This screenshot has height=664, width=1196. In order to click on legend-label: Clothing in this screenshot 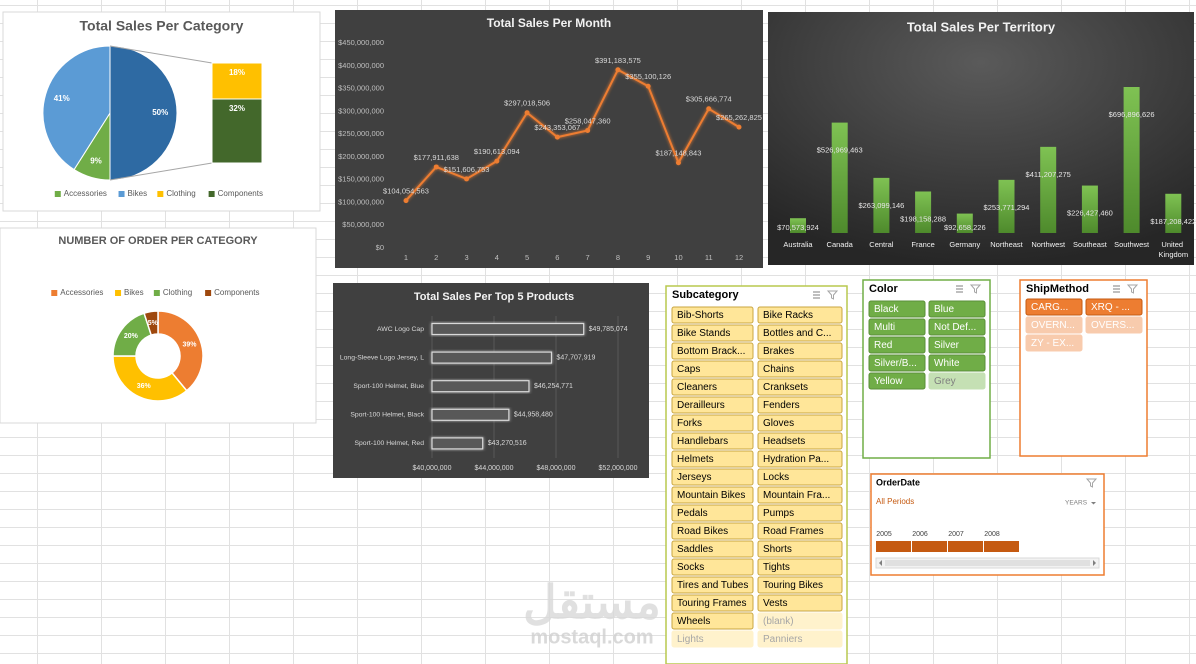, I will do `click(180, 193)`.